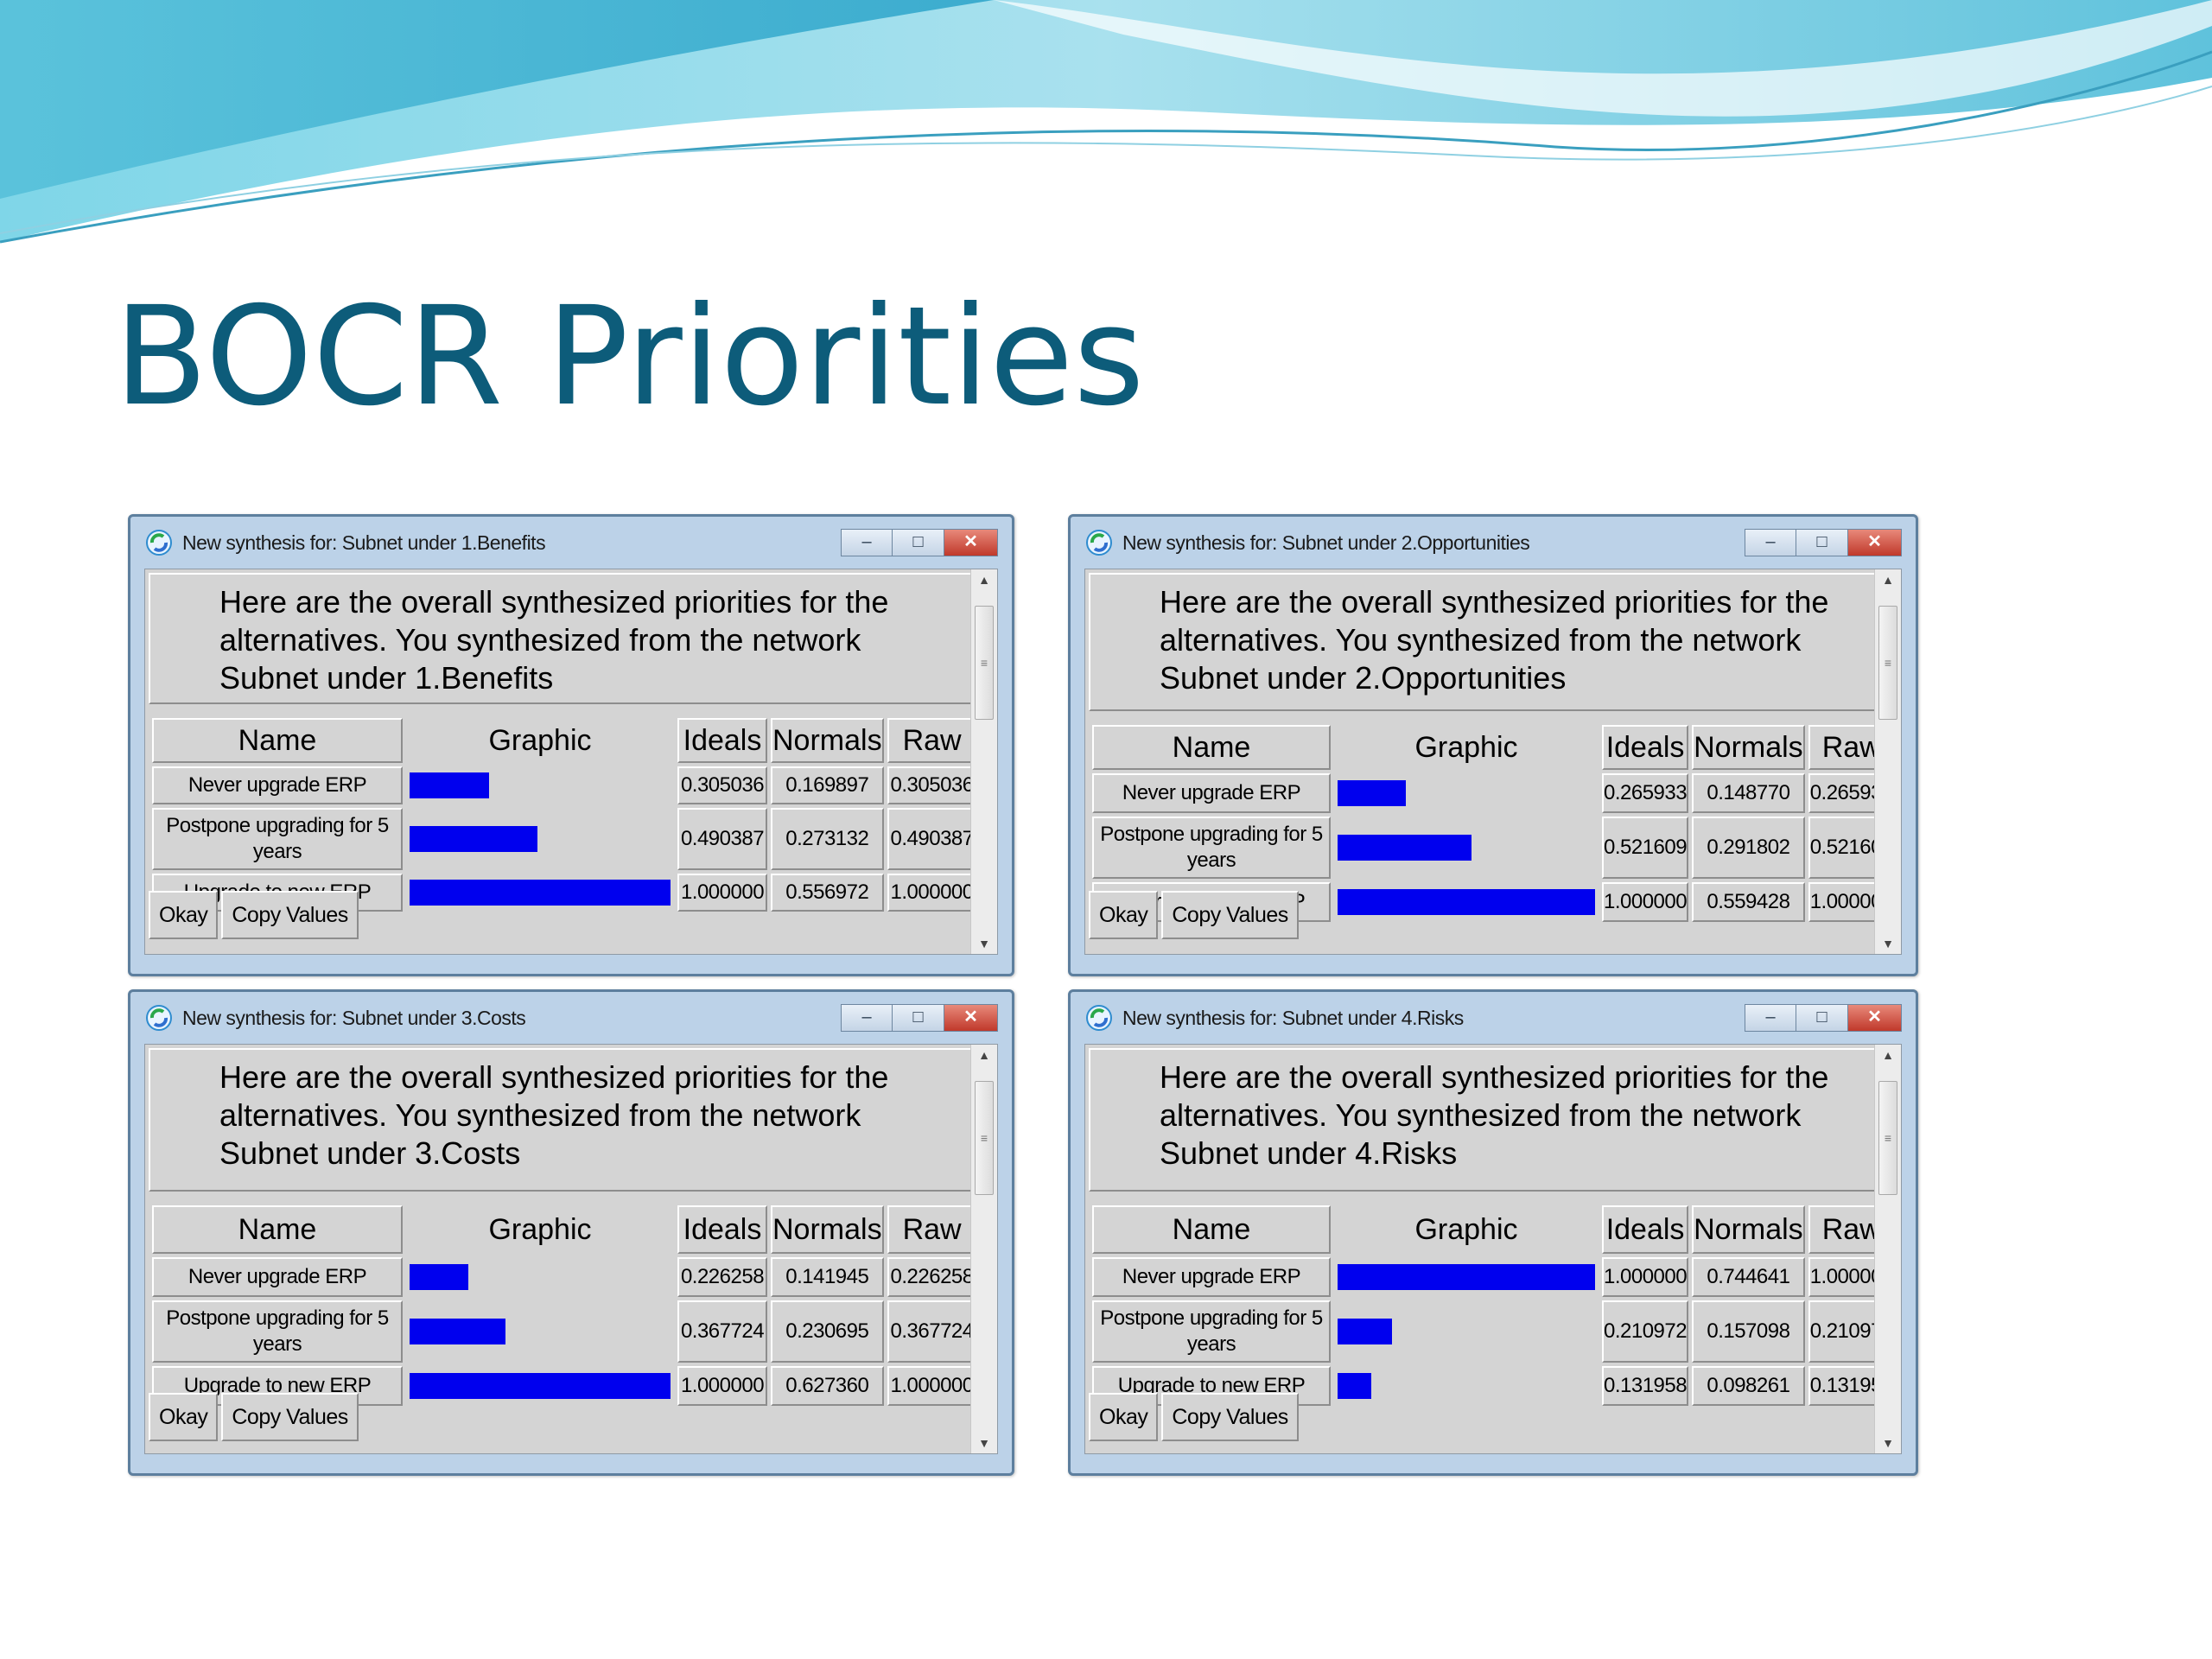 Image resolution: width=2212 pixels, height=1659 pixels. What do you see at coordinates (722, 839) in the screenshot?
I see `ideals-value: 0.490387` at bounding box center [722, 839].